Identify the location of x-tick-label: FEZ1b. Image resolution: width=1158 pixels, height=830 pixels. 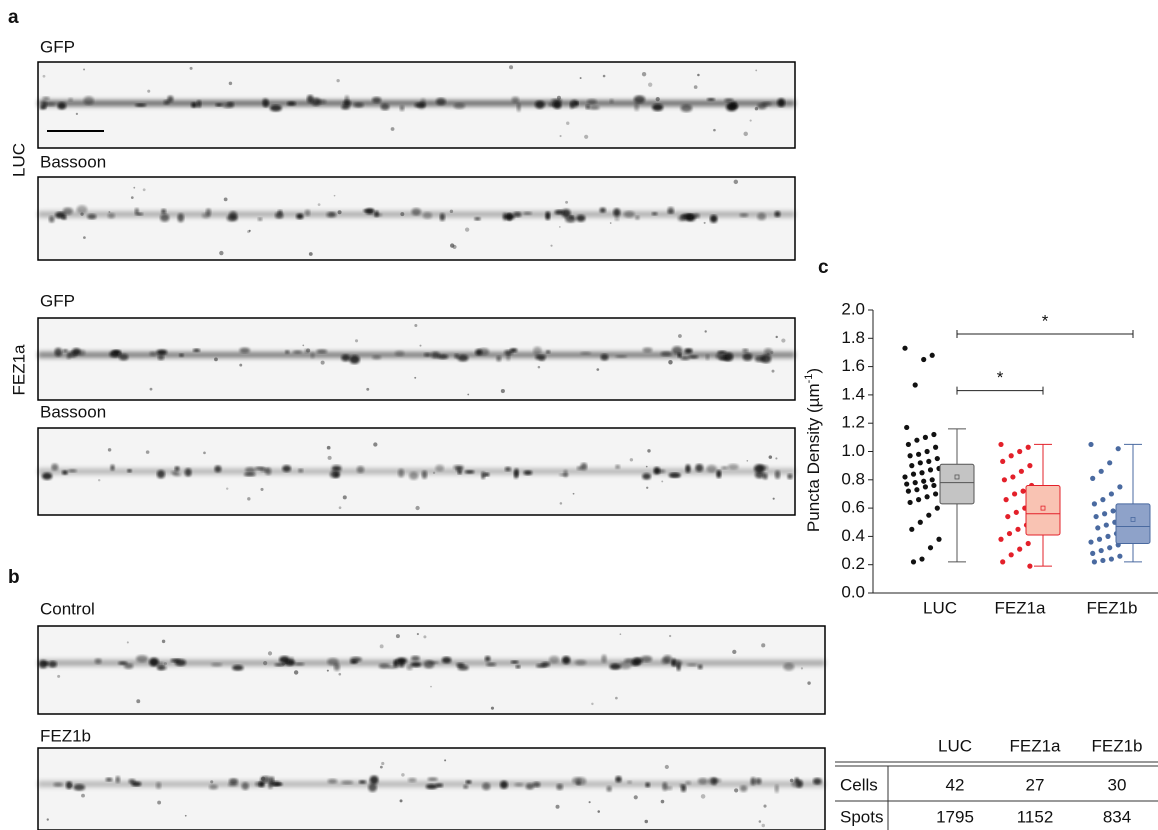
(1111, 607).